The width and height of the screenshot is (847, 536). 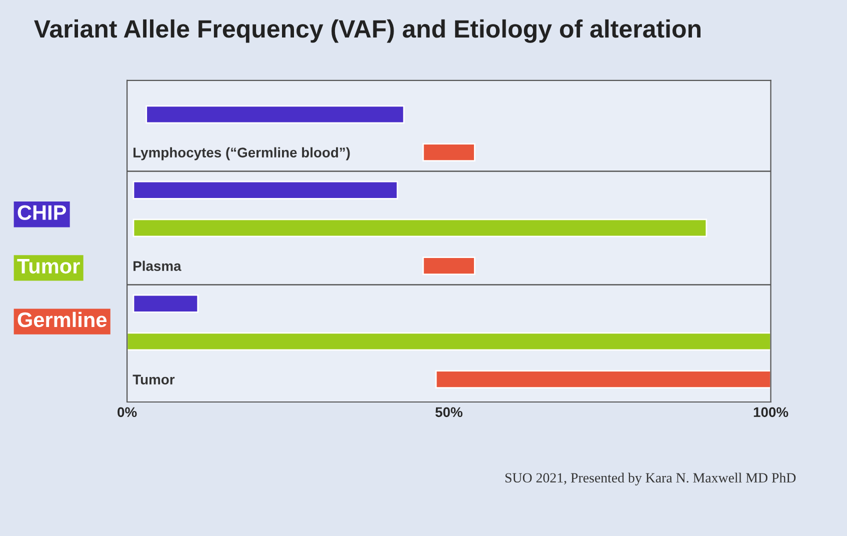 I want to click on chart-title: Variant Allele Frequency (VAF) and Etiology of alteration, so click(x=367, y=31).